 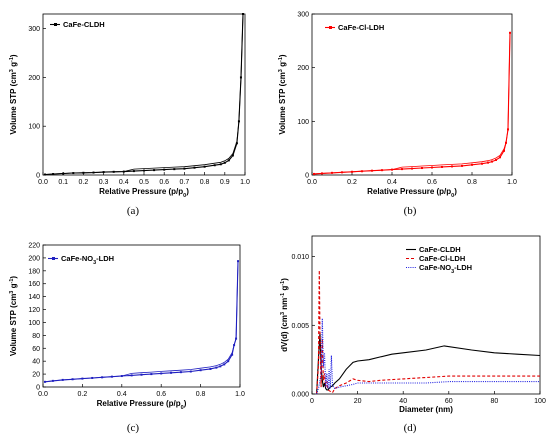 I want to click on legend-label: CaFe-CLDH, so click(x=440, y=249).